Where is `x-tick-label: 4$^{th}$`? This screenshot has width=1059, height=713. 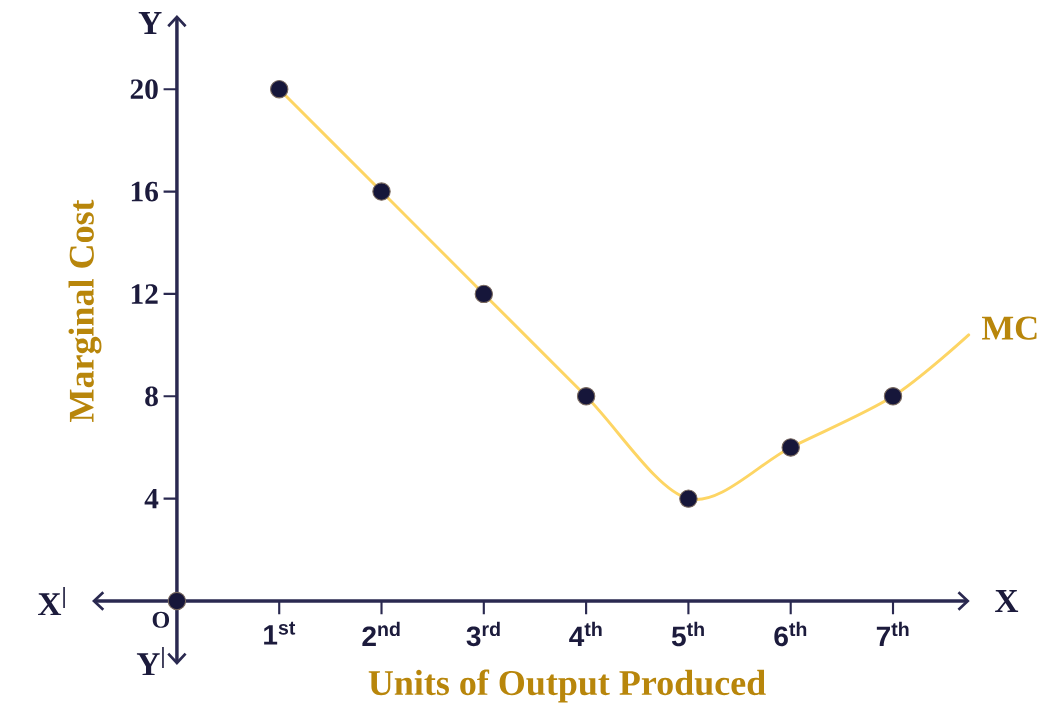
x-tick-label: 4$^{th}$ is located at coordinates (585, 633).